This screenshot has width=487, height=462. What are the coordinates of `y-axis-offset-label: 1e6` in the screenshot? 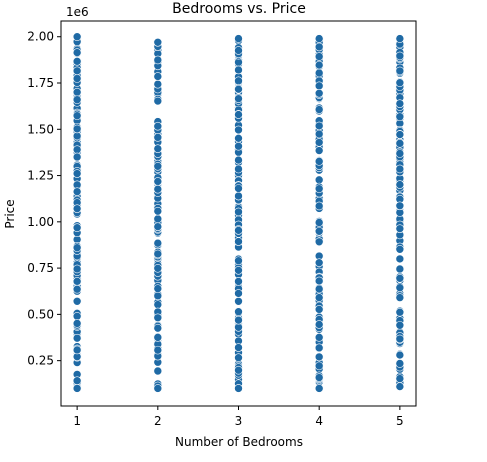 It's located at (77, 12).